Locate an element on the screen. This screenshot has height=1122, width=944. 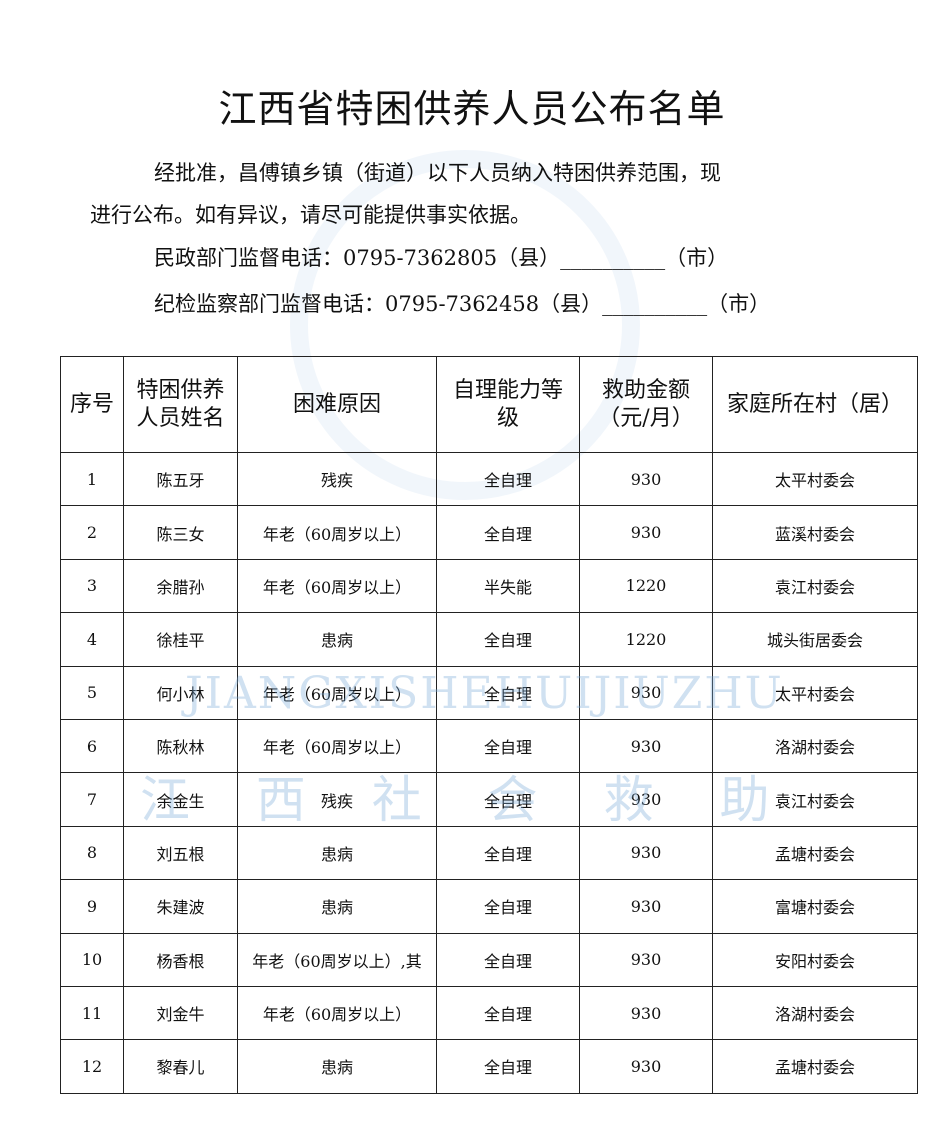
cell-name: 朱建波 is located at coordinates (180, 906).